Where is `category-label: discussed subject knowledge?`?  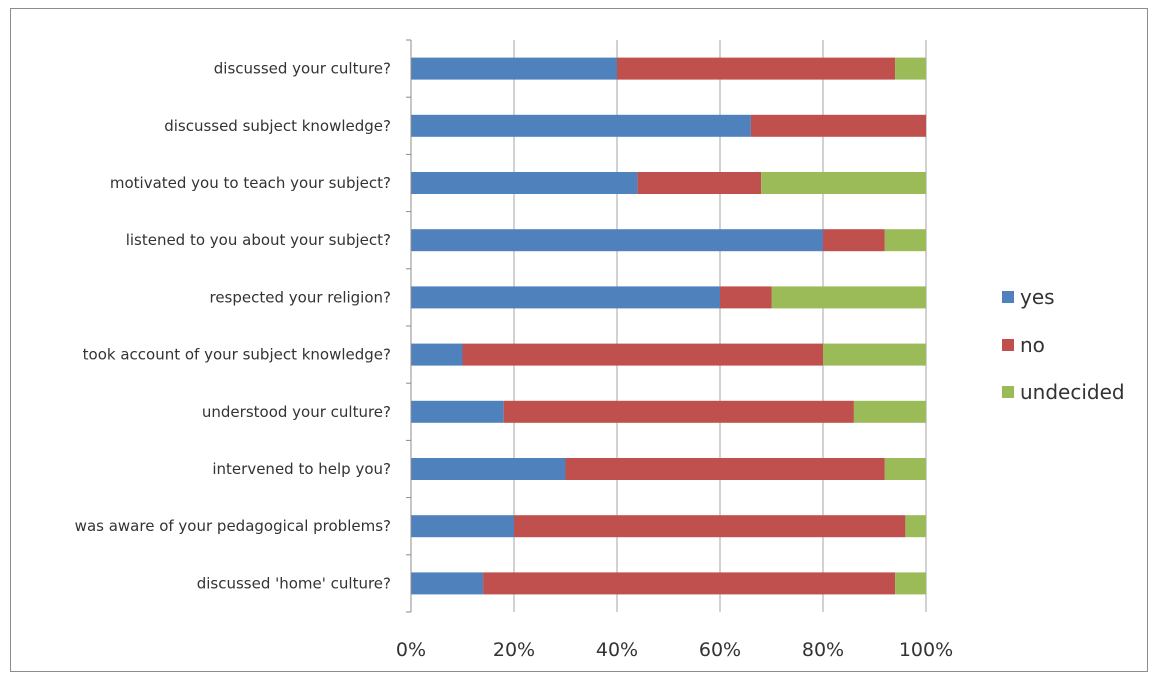 category-label: discussed subject knowledge? is located at coordinates (277, 126).